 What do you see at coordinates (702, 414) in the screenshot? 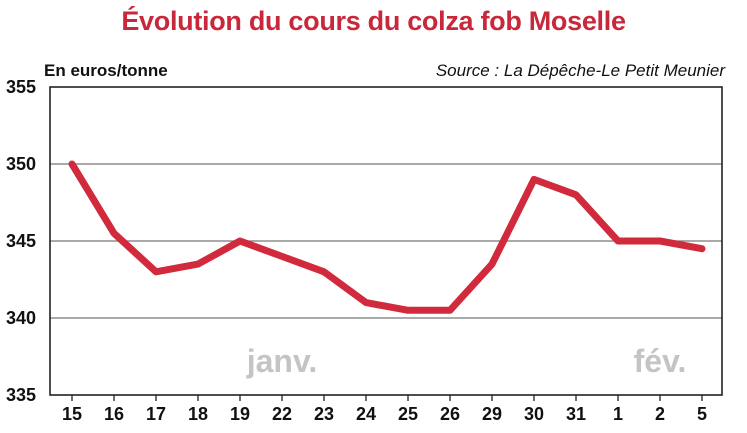
I see `x-tick-label: 5` at bounding box center [702, 414].